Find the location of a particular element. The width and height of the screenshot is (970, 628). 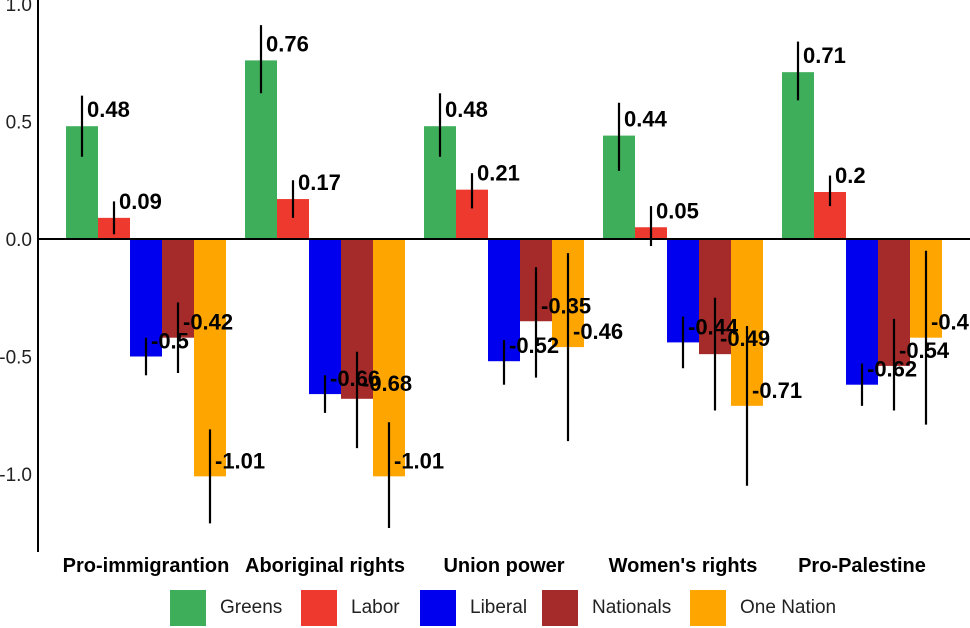

legend-item-one-nation: One Nation is located at coordinates (763, 608).